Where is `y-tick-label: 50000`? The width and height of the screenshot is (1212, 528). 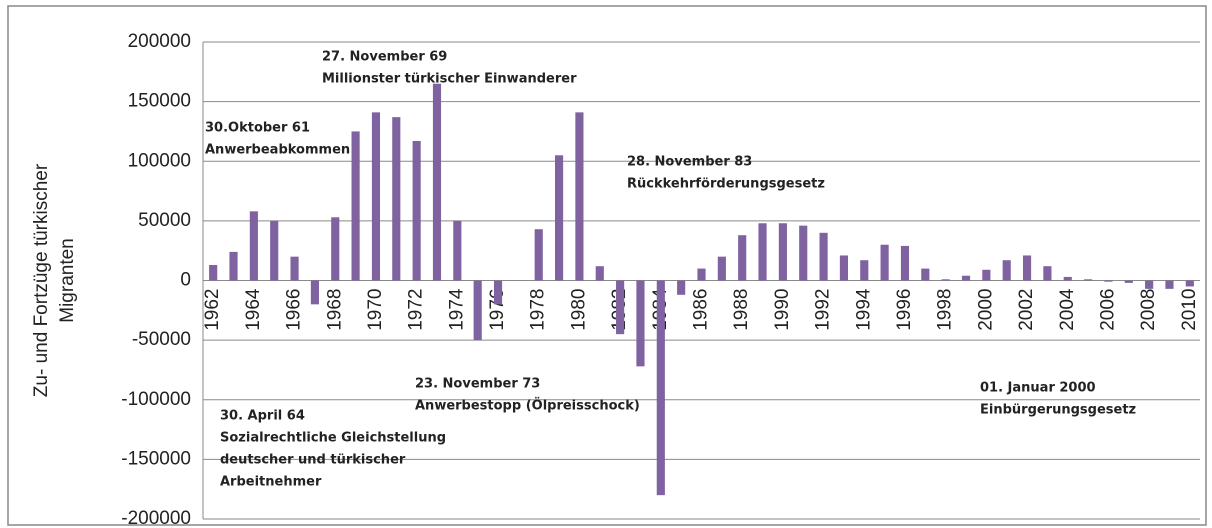 y-tick-label: 50000 is located at coordinates (164, 220).